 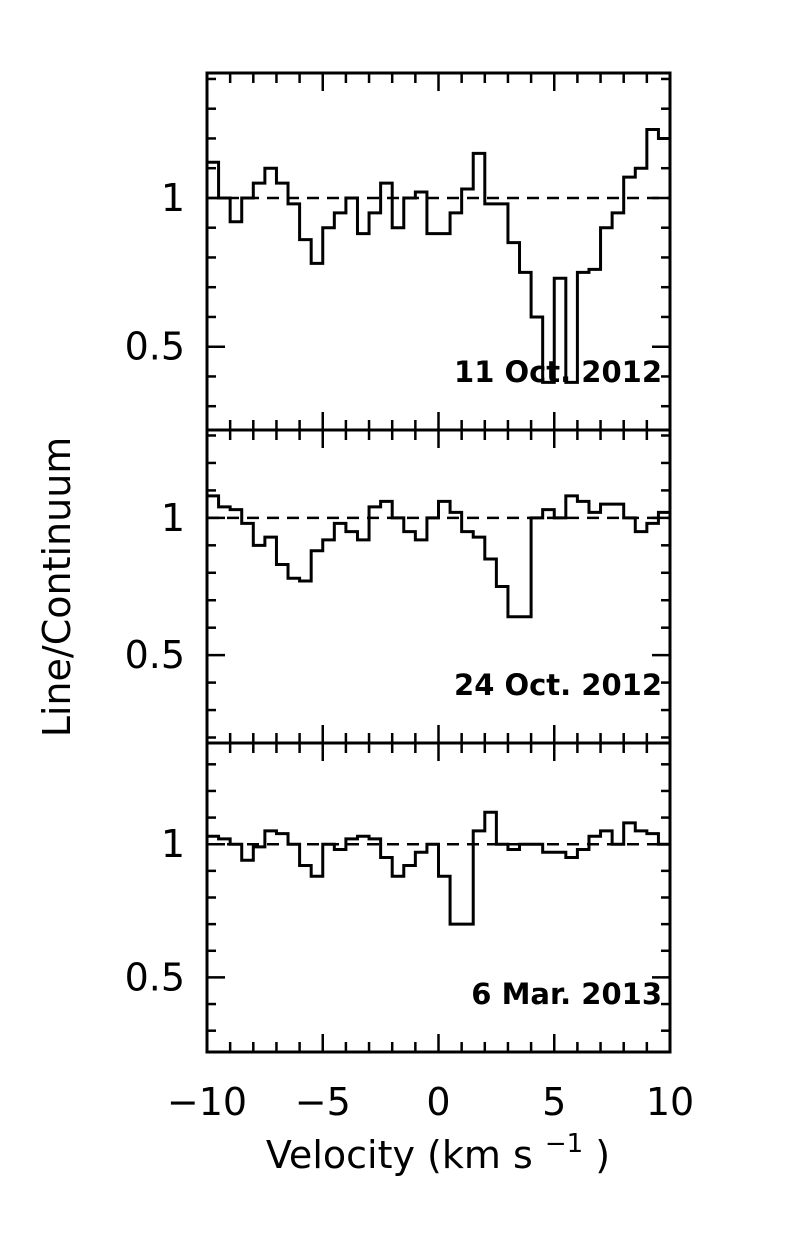 I want to click on x-axis-title-exponent: −1, so click(x=564, y=1144).